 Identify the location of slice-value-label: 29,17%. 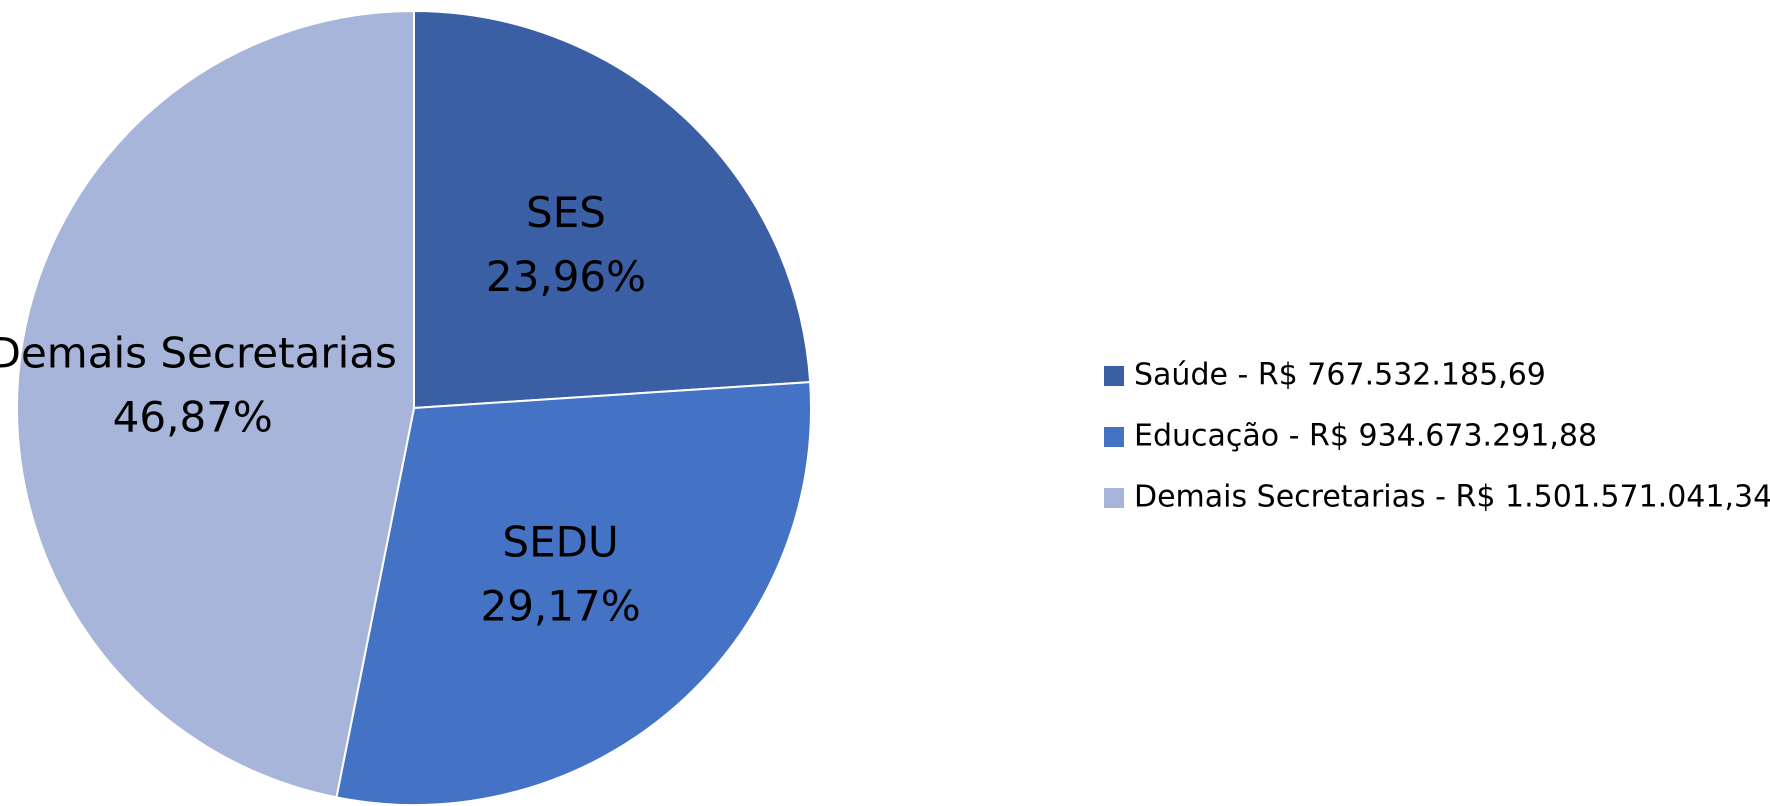
(560, 606).